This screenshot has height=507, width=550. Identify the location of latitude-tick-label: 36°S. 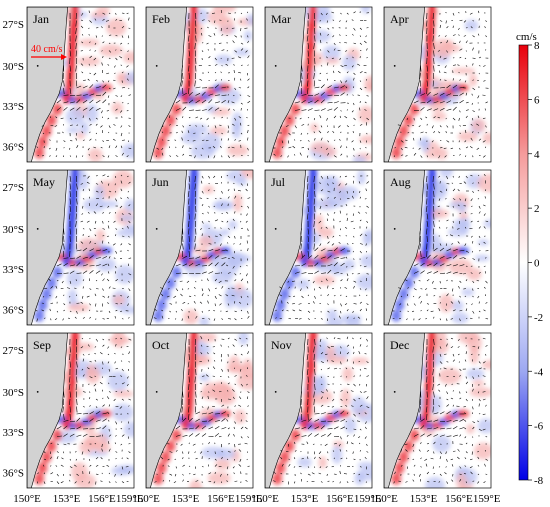
(13, 311).